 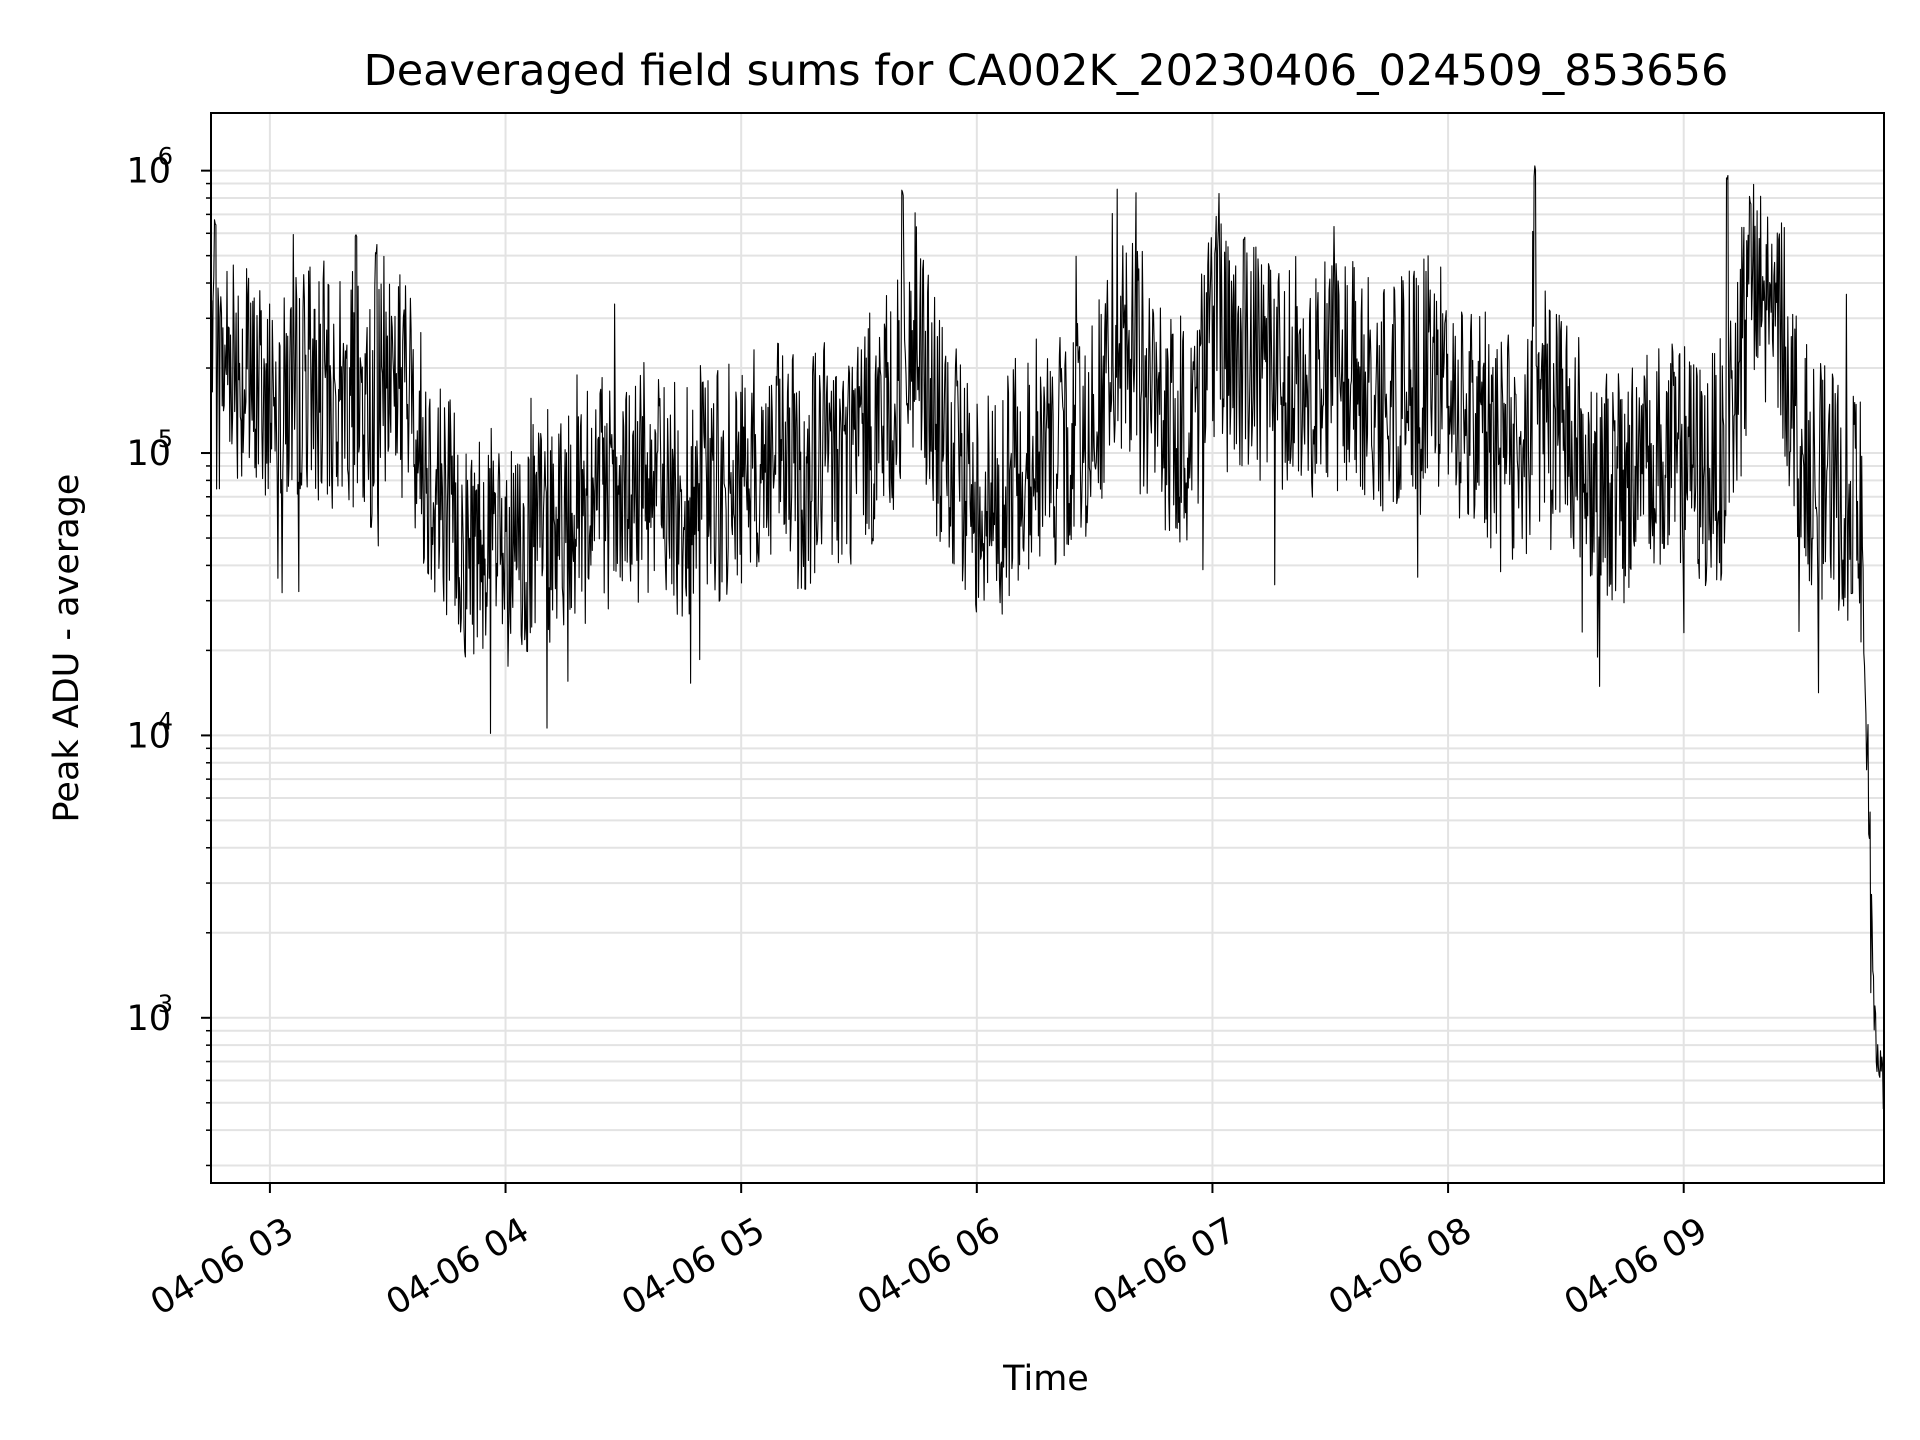 I want to click on y-tick-exponent: 5, so click(x=165, y=439).